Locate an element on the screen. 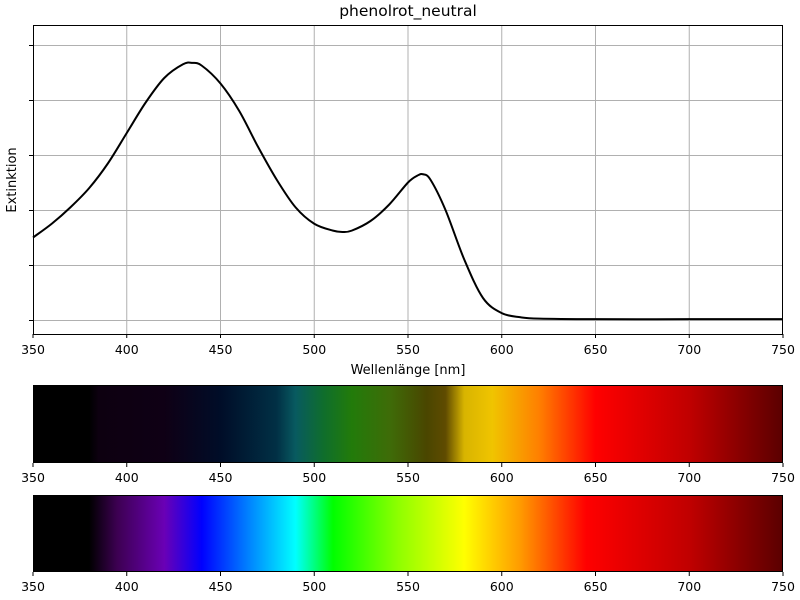 The width and height of the screenshot is (800, 600). spectrum-band-ticks: 350 400 450 500 550 600 650 700 750 is located at coordinates (408, 583).